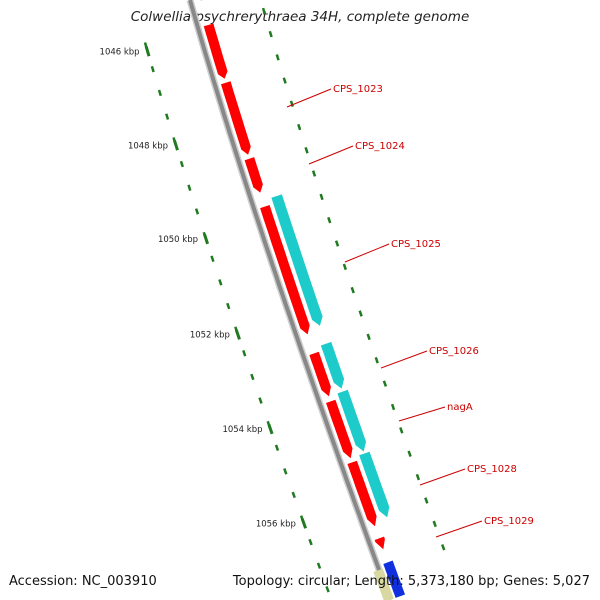  Describe the element at coordinates (492, 469) in the screenshot. I see `gene-label: CPS_1028` at that location.